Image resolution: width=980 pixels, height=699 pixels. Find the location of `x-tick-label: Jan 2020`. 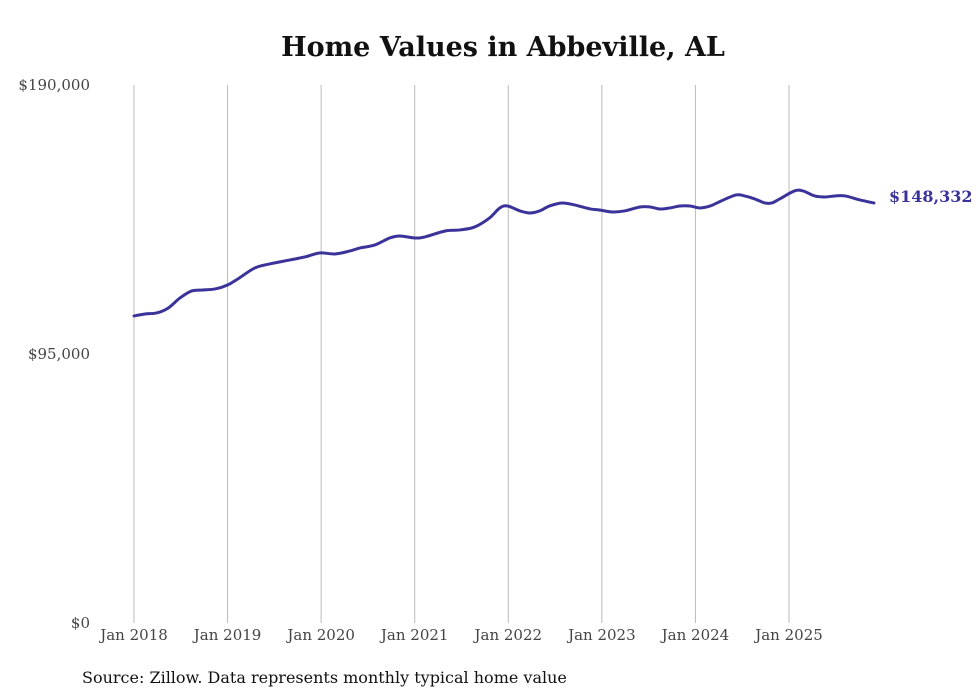

x-tick-label: Jan 2020 is located at coordinates (320, 635).